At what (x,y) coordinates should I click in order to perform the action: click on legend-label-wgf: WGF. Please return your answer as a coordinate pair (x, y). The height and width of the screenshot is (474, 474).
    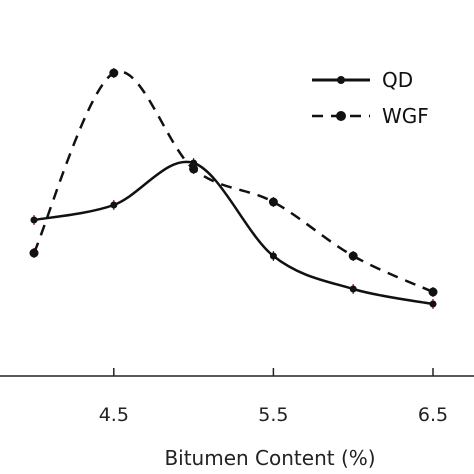
    Looking at the image, I should click on (405, 116).